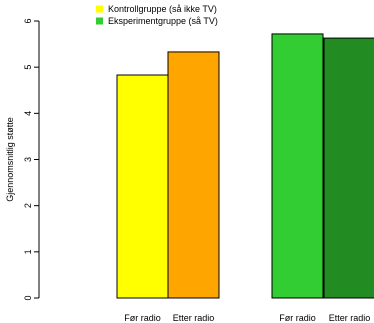 The image size is (374, 323). Describe the element at coordinates (28, 205) in the screenshot. I see `y-tick-label: 2` at that location.